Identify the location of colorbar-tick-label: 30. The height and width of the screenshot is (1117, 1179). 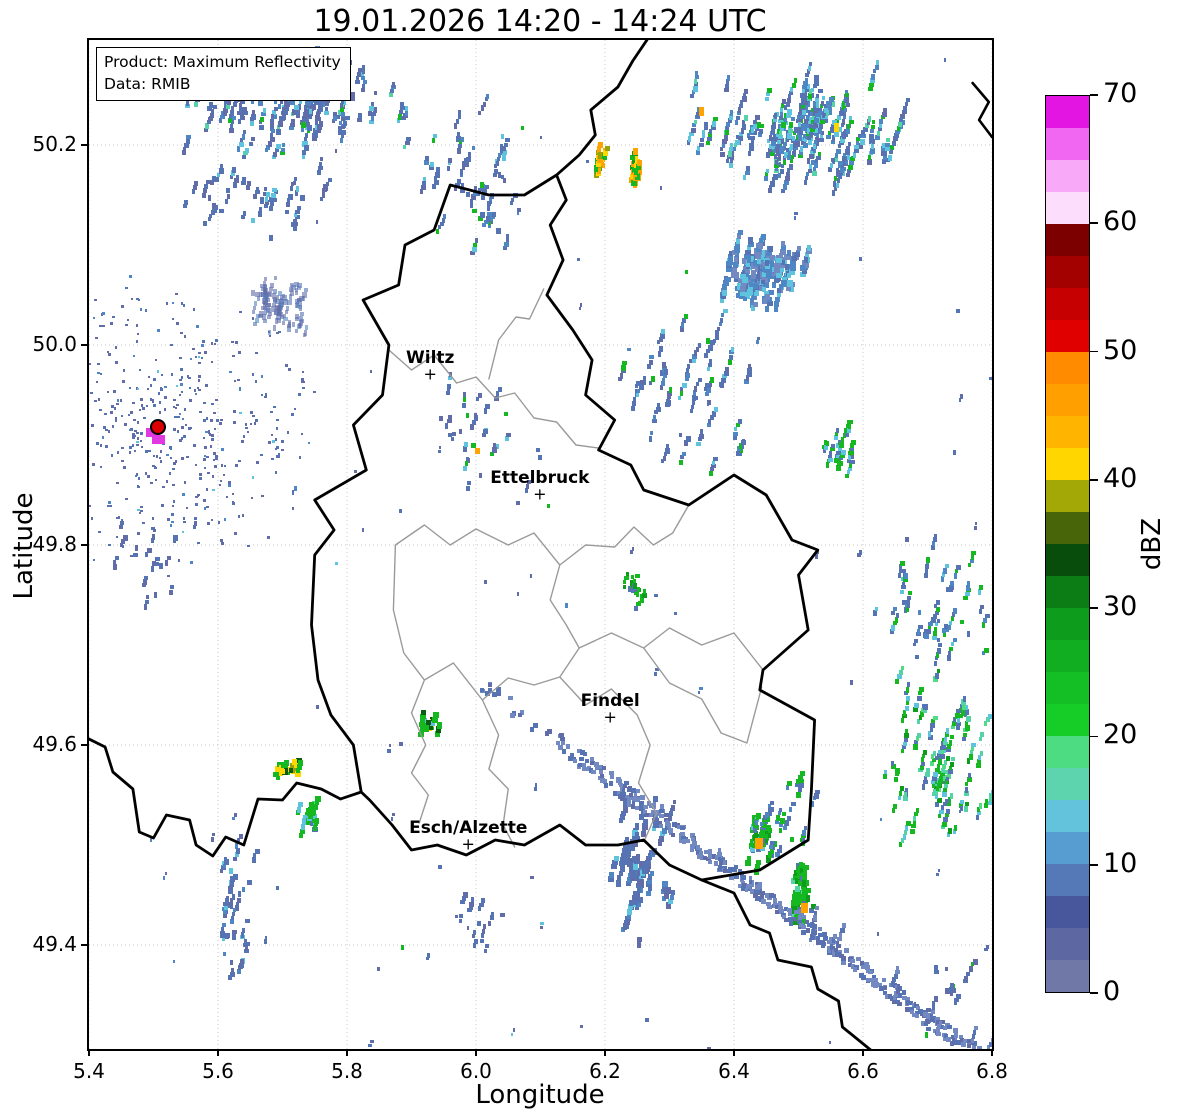
(1120, 607).